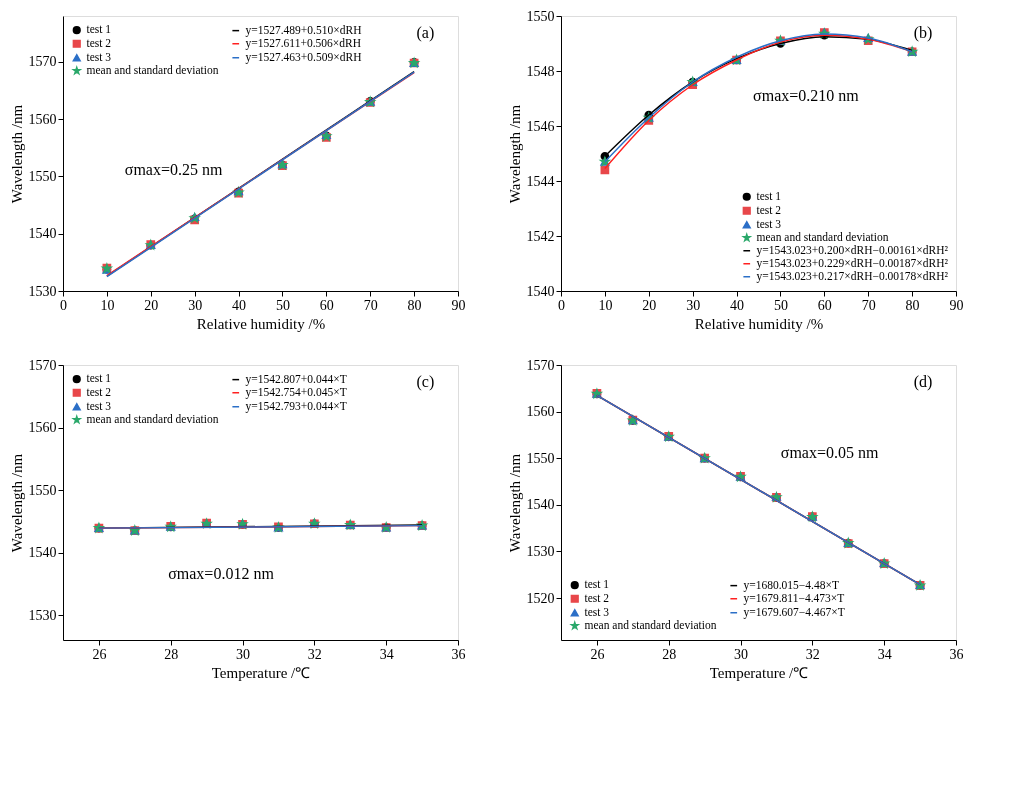 This screenshot has width=1015, height=792. Describe the element at coordinates (303, 57) in the screenshot. I see `legend-label: y=1527.463+0.509×dRH` at that location.